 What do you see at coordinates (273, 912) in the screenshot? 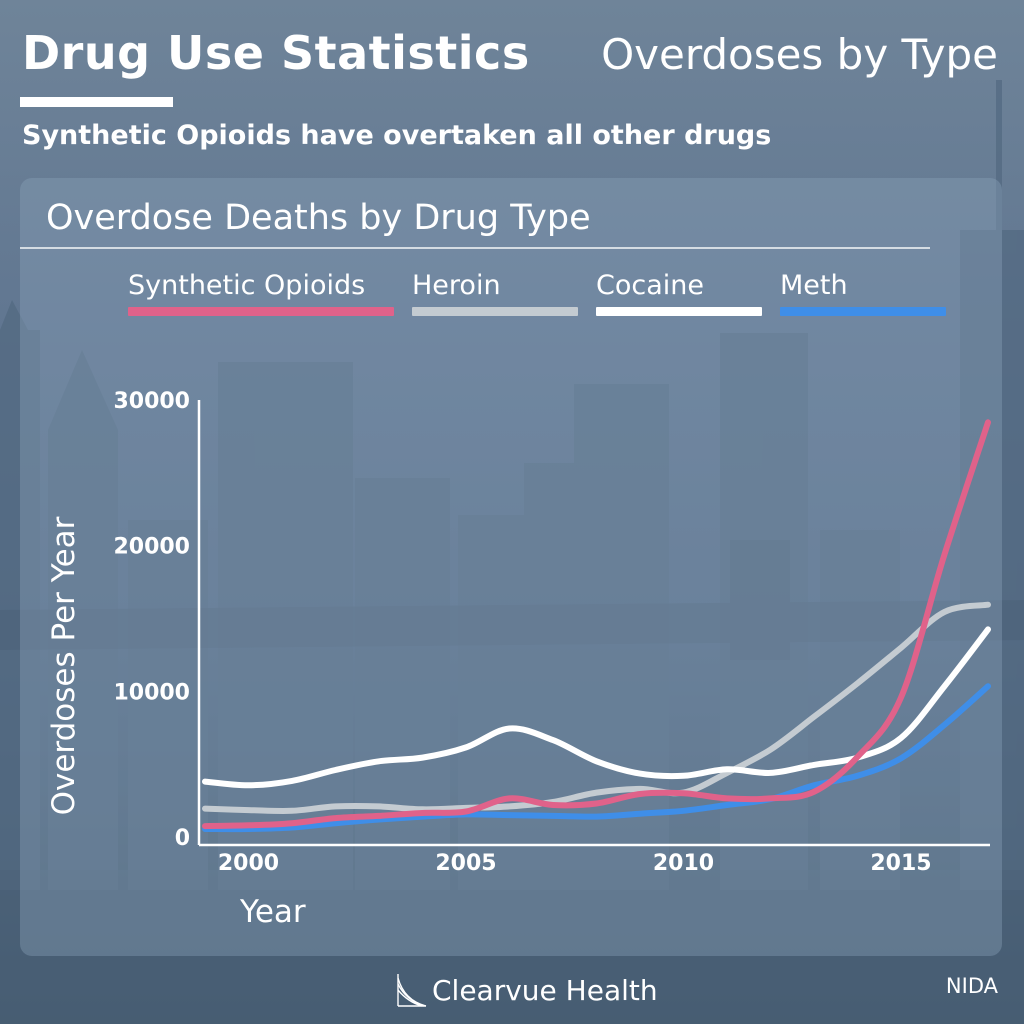
I see `x-axis-label: Year` at bounding box center [273, 912].